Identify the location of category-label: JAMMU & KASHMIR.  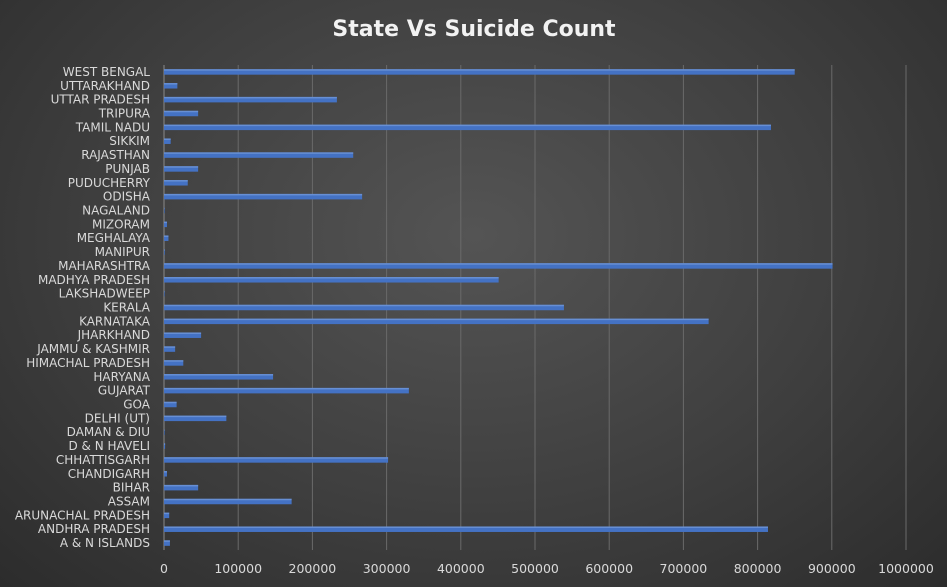
(93, 349).